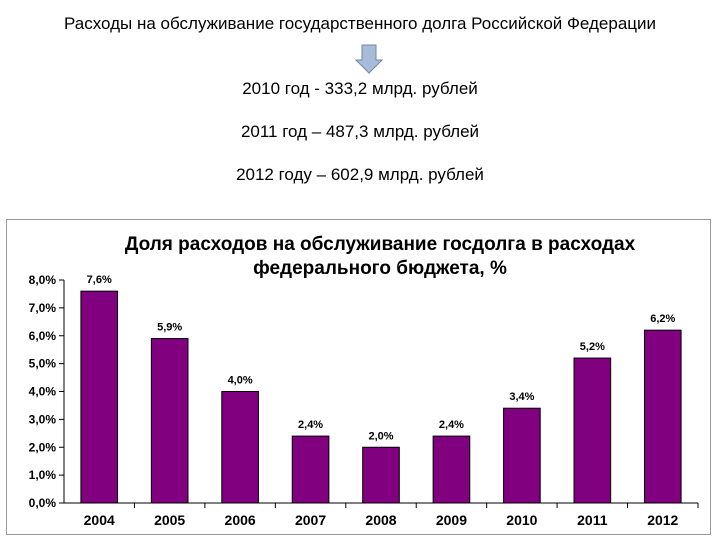 Image resolution: width=720 pixels, height=540 pixels. What do you see at coordinates (662, 319) in the screenshot?
I see `data-label-2012: 6,2%` at bounding box center [662, 319].